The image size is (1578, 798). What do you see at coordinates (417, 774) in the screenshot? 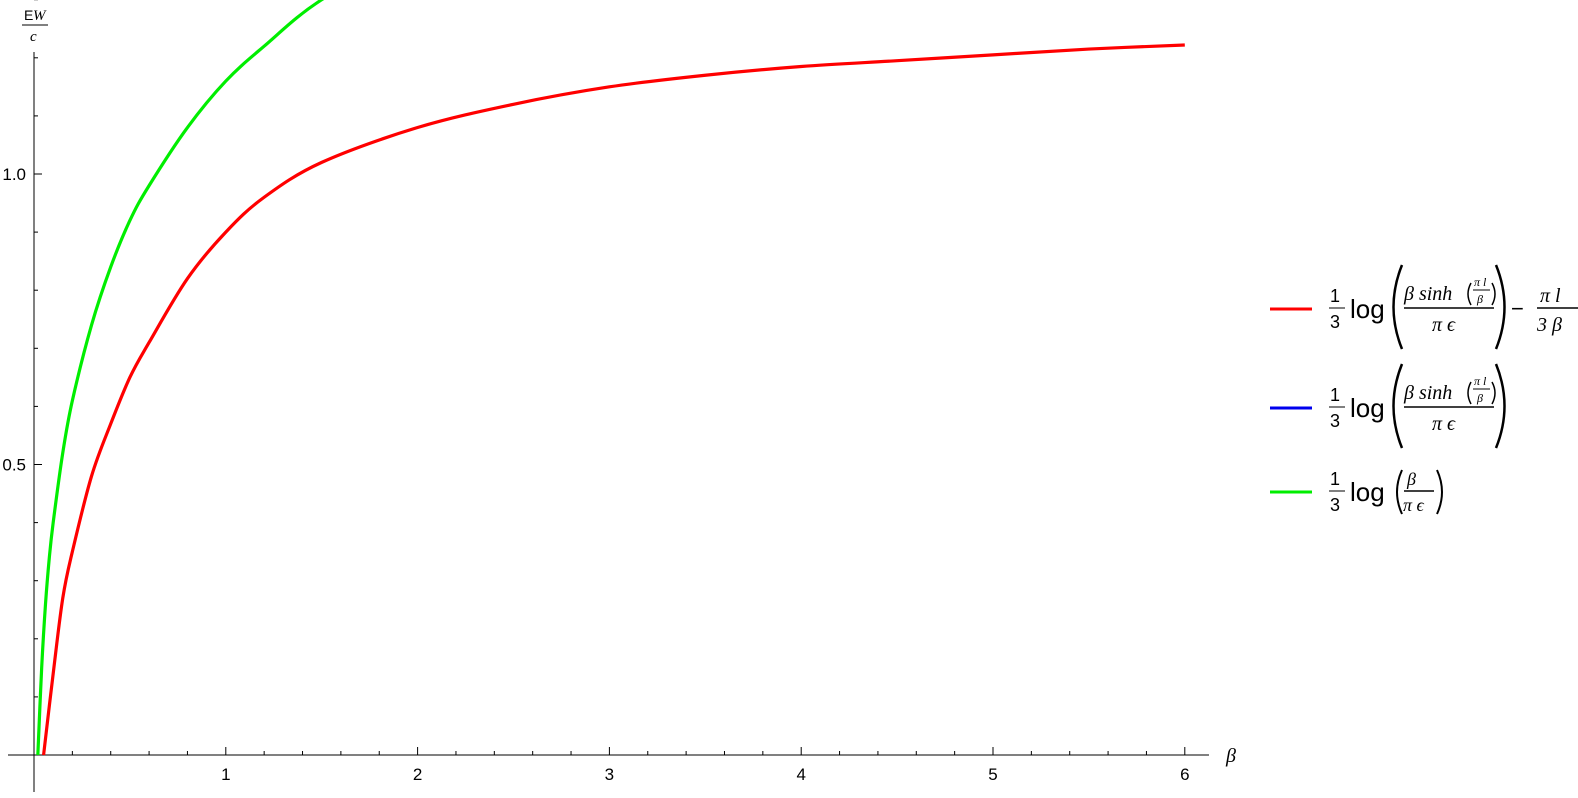
I see `x-tick-label: 2` at bounding box center [417, 774].